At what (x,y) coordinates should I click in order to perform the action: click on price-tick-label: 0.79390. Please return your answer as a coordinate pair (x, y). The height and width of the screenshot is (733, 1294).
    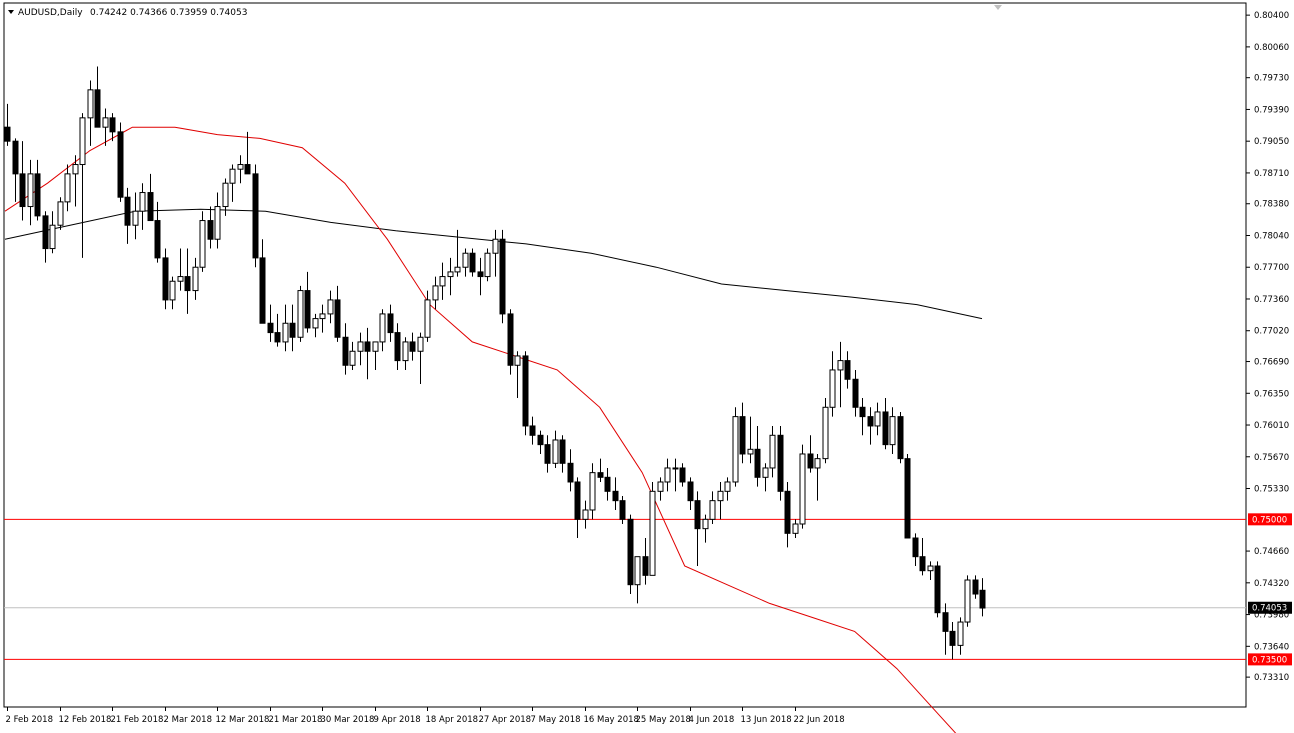
    Looking at the image, I should click on (1271, 110).